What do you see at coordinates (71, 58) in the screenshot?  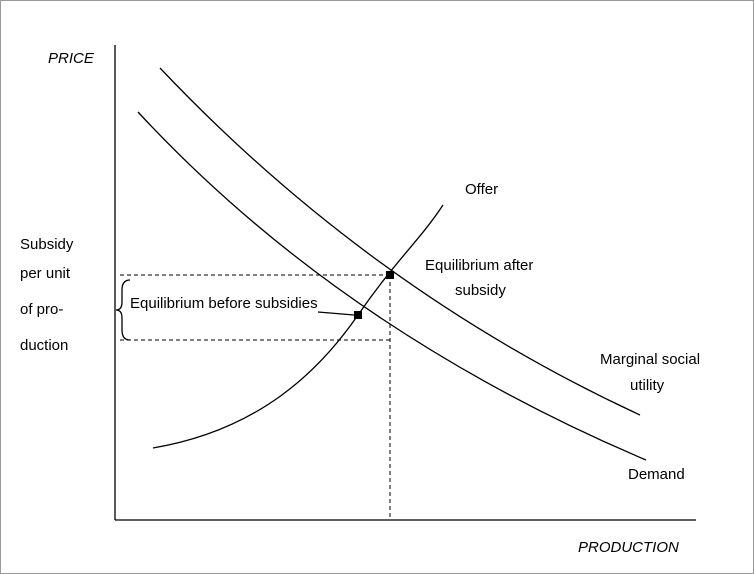 I see `y-axis-label: PRICE` at bounding box center [71, 58].